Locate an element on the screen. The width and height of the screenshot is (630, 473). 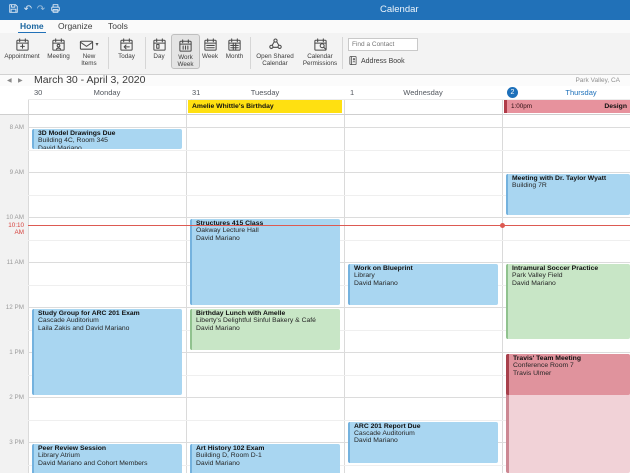
previous-week-arrow: ◀ is located at coordinates (9, 81).